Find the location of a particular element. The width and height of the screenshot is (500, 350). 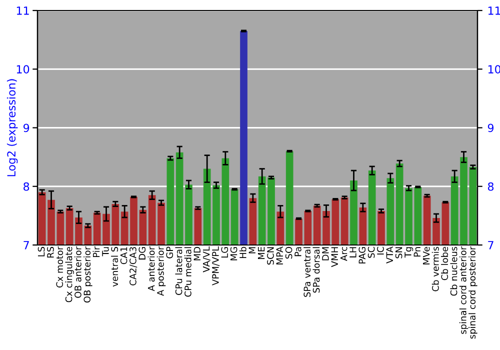

x-tick-label: LG is located at coordinates (224, 252).